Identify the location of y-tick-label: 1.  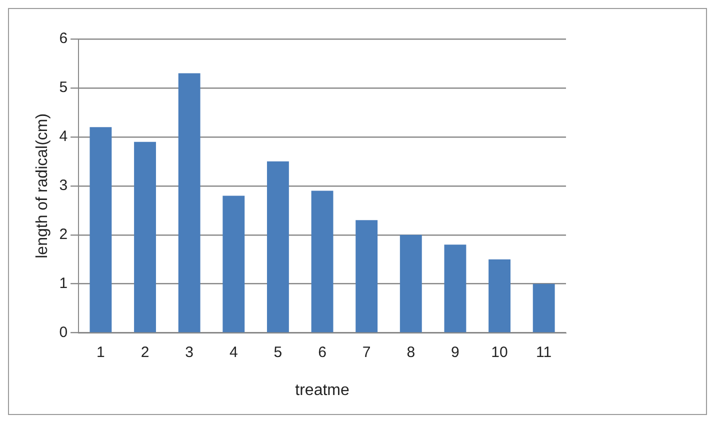
(63, 283).